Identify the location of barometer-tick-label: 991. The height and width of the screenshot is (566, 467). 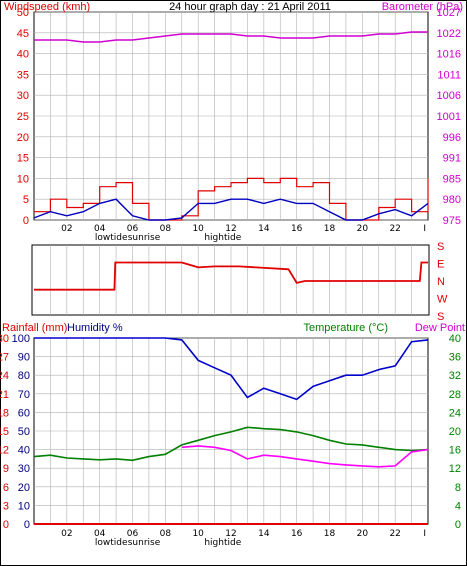
(452, 159).